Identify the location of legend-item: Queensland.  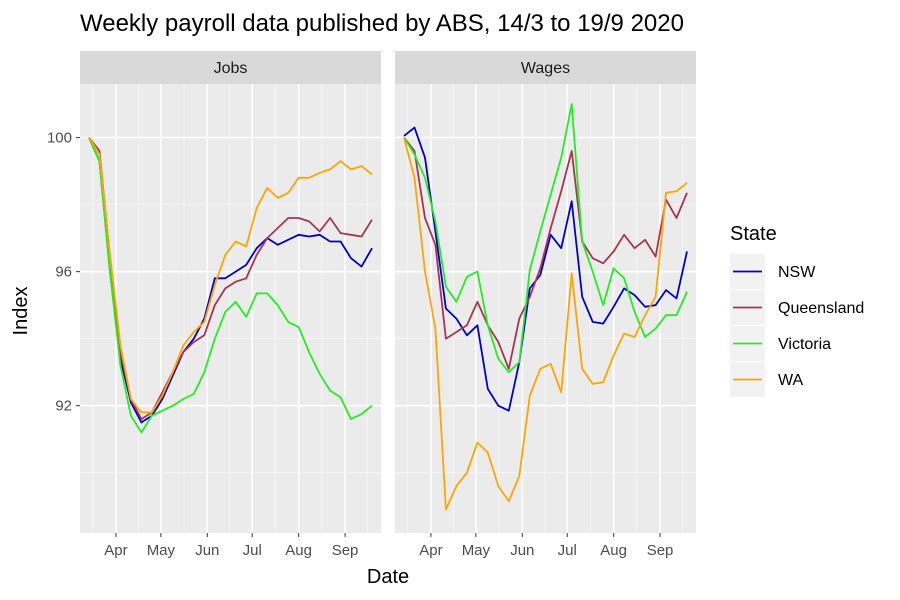
(797, 307).